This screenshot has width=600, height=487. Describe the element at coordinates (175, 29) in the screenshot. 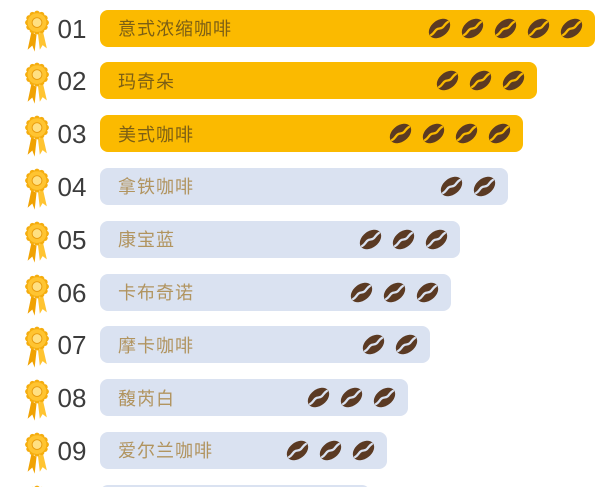

I see `coffee-name-label: 意式浓缩咖啡` at that location.